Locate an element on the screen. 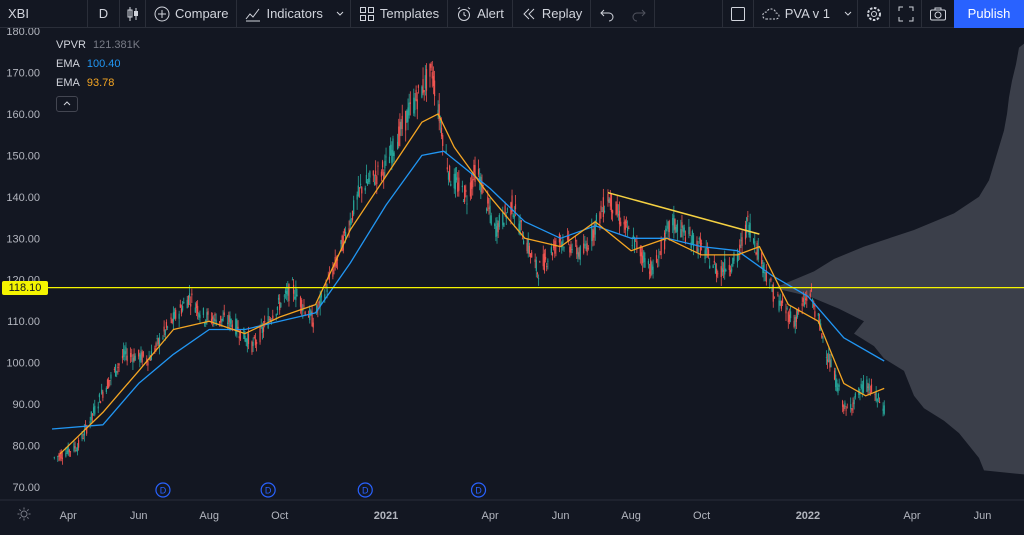  layout-name-button: PVA v 1 is located at coordinates (796, 14).